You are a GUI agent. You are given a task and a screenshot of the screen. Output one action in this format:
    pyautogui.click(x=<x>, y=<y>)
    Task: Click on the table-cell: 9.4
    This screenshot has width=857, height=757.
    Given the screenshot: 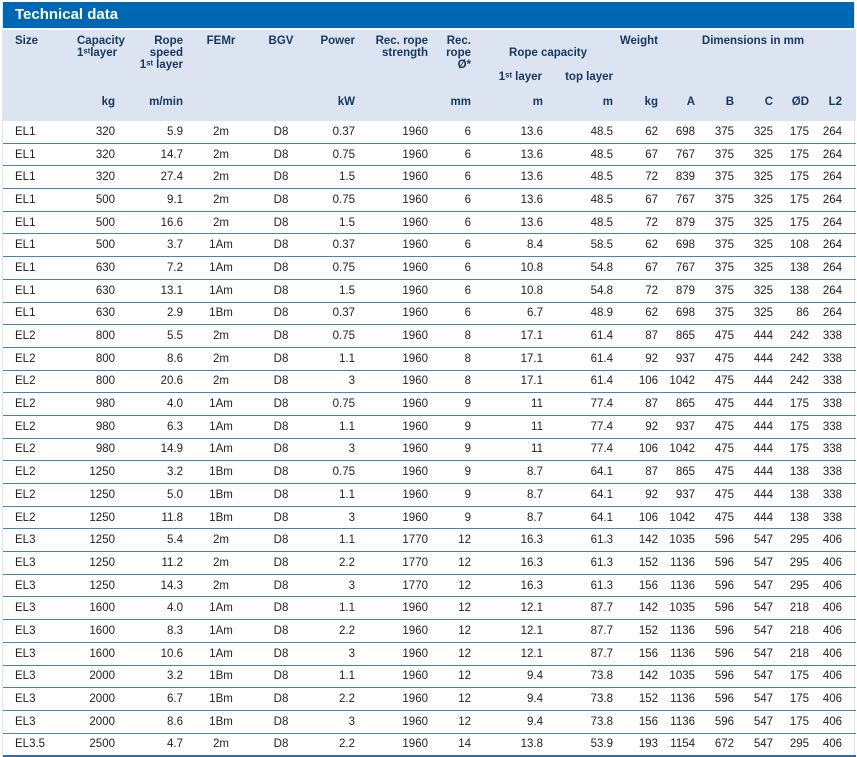 What is the action you would take?
    pyautogui.click(x=513, y=722)
    